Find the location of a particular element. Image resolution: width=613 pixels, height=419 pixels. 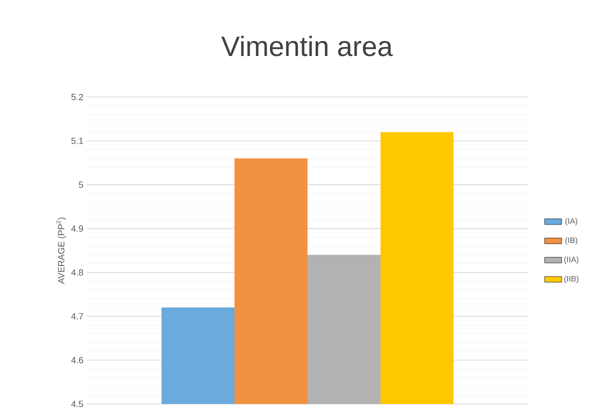

y-tick-label: 4.7 is located at coordinates (77, 316).